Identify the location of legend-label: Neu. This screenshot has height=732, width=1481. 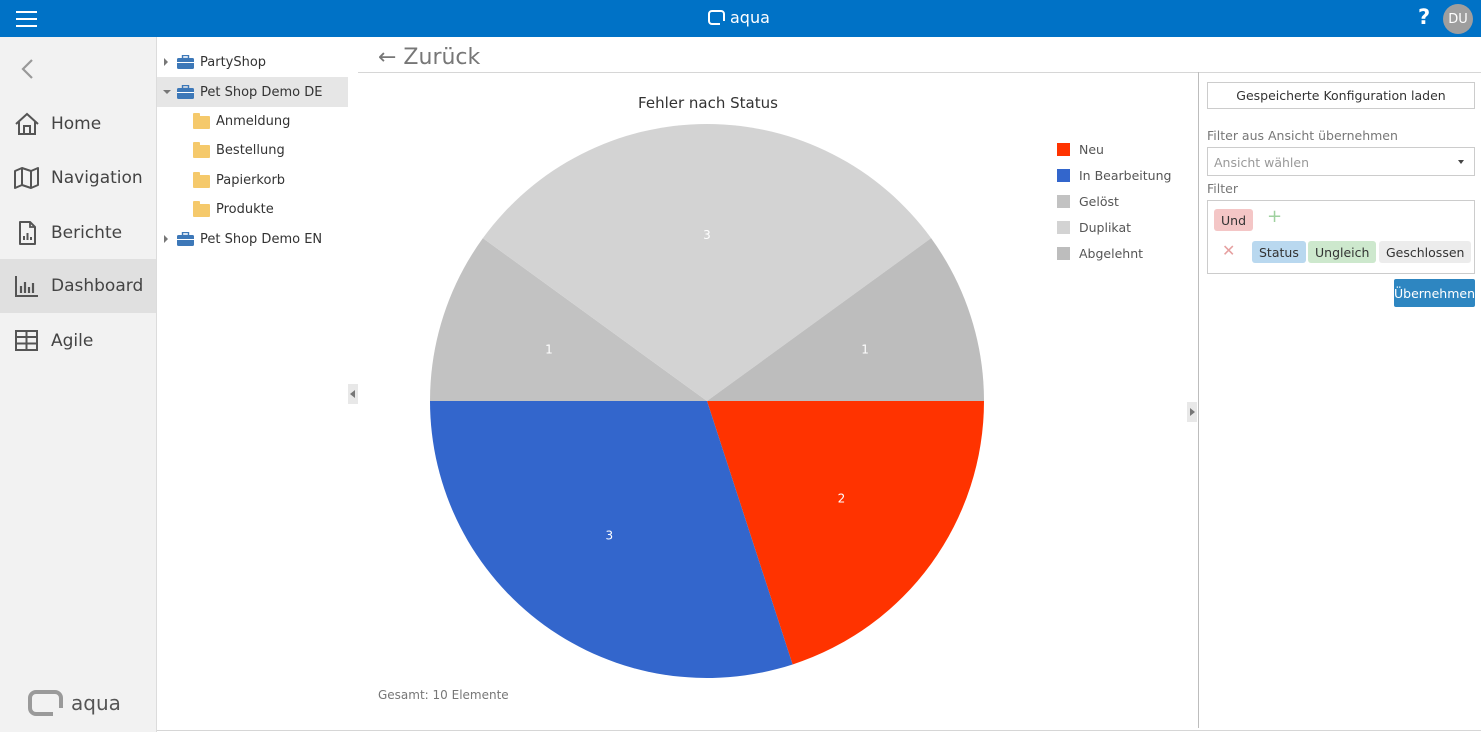
(1091, 149).